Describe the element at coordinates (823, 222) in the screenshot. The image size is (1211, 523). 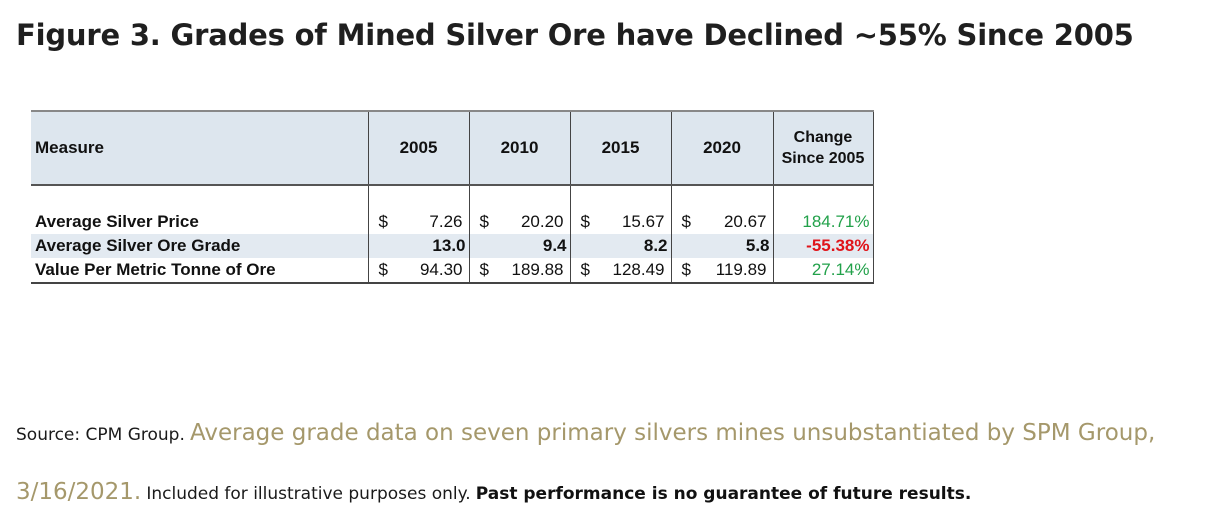
I see `change-value: 184.71%` at that location.